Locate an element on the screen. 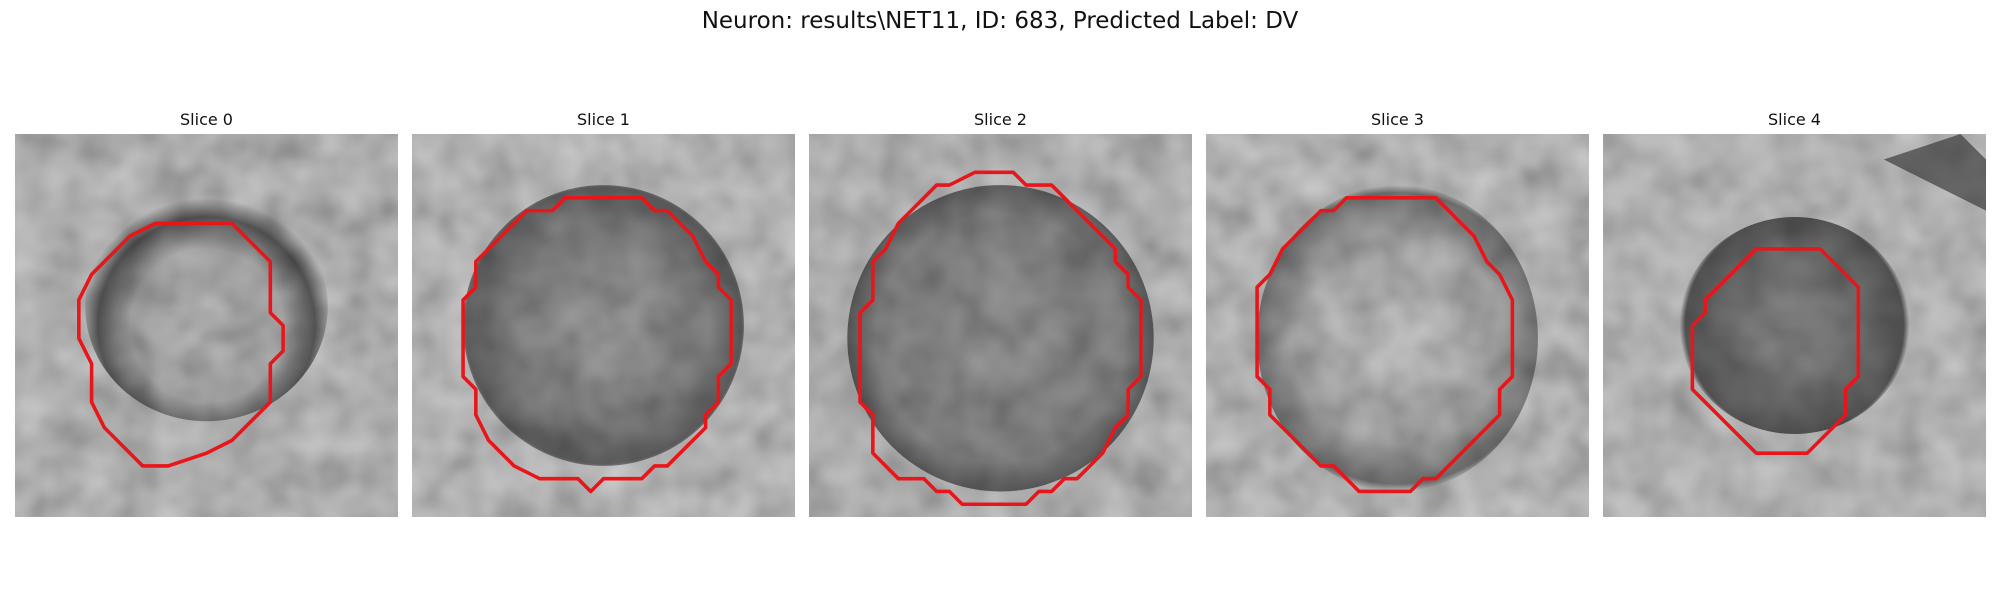  slice-title: Slice 0 is located at coordinates (206, 119).